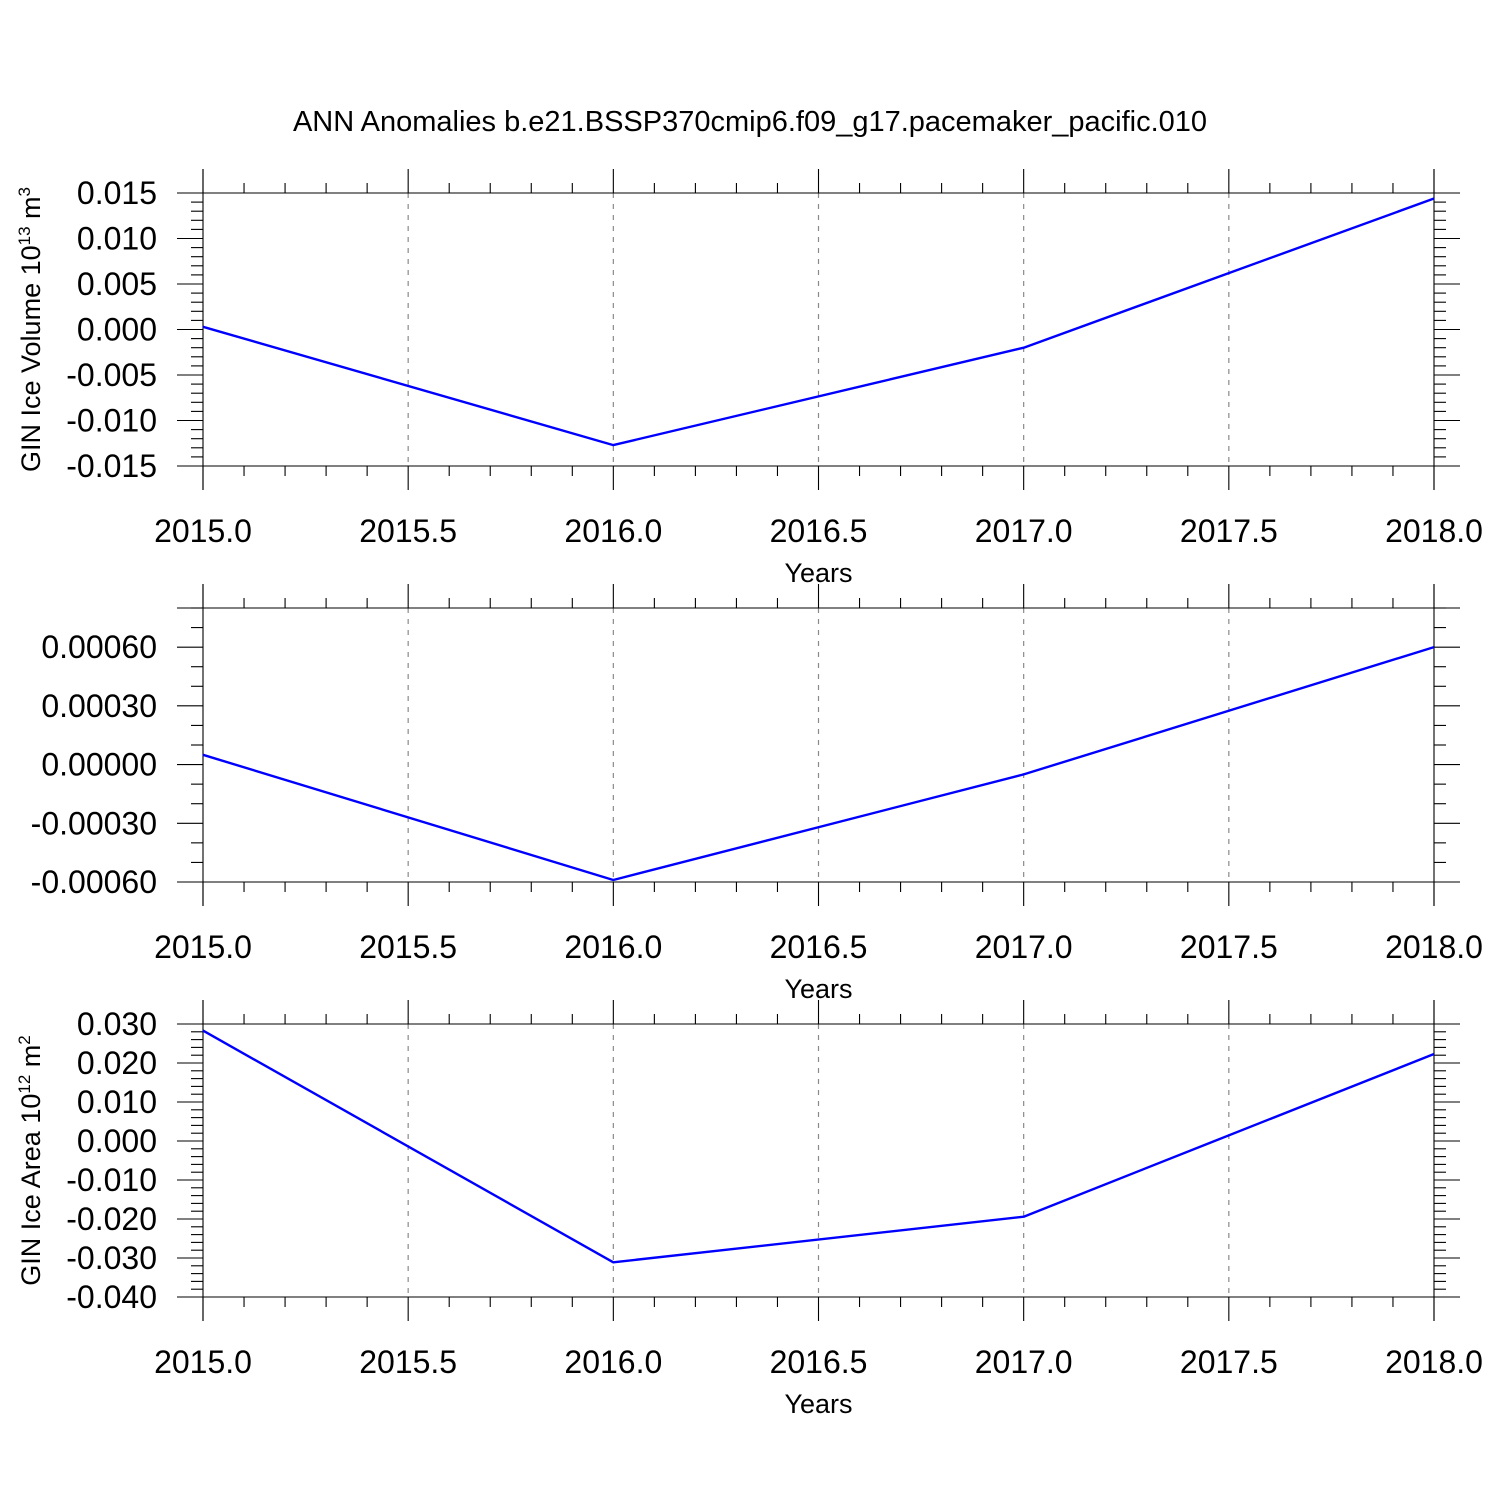 This screenshot has width=1500, height=1500. Describe the element at coordinates (111, 375) in the screenshot. I see `y-tick-label: -0.005` at that location.